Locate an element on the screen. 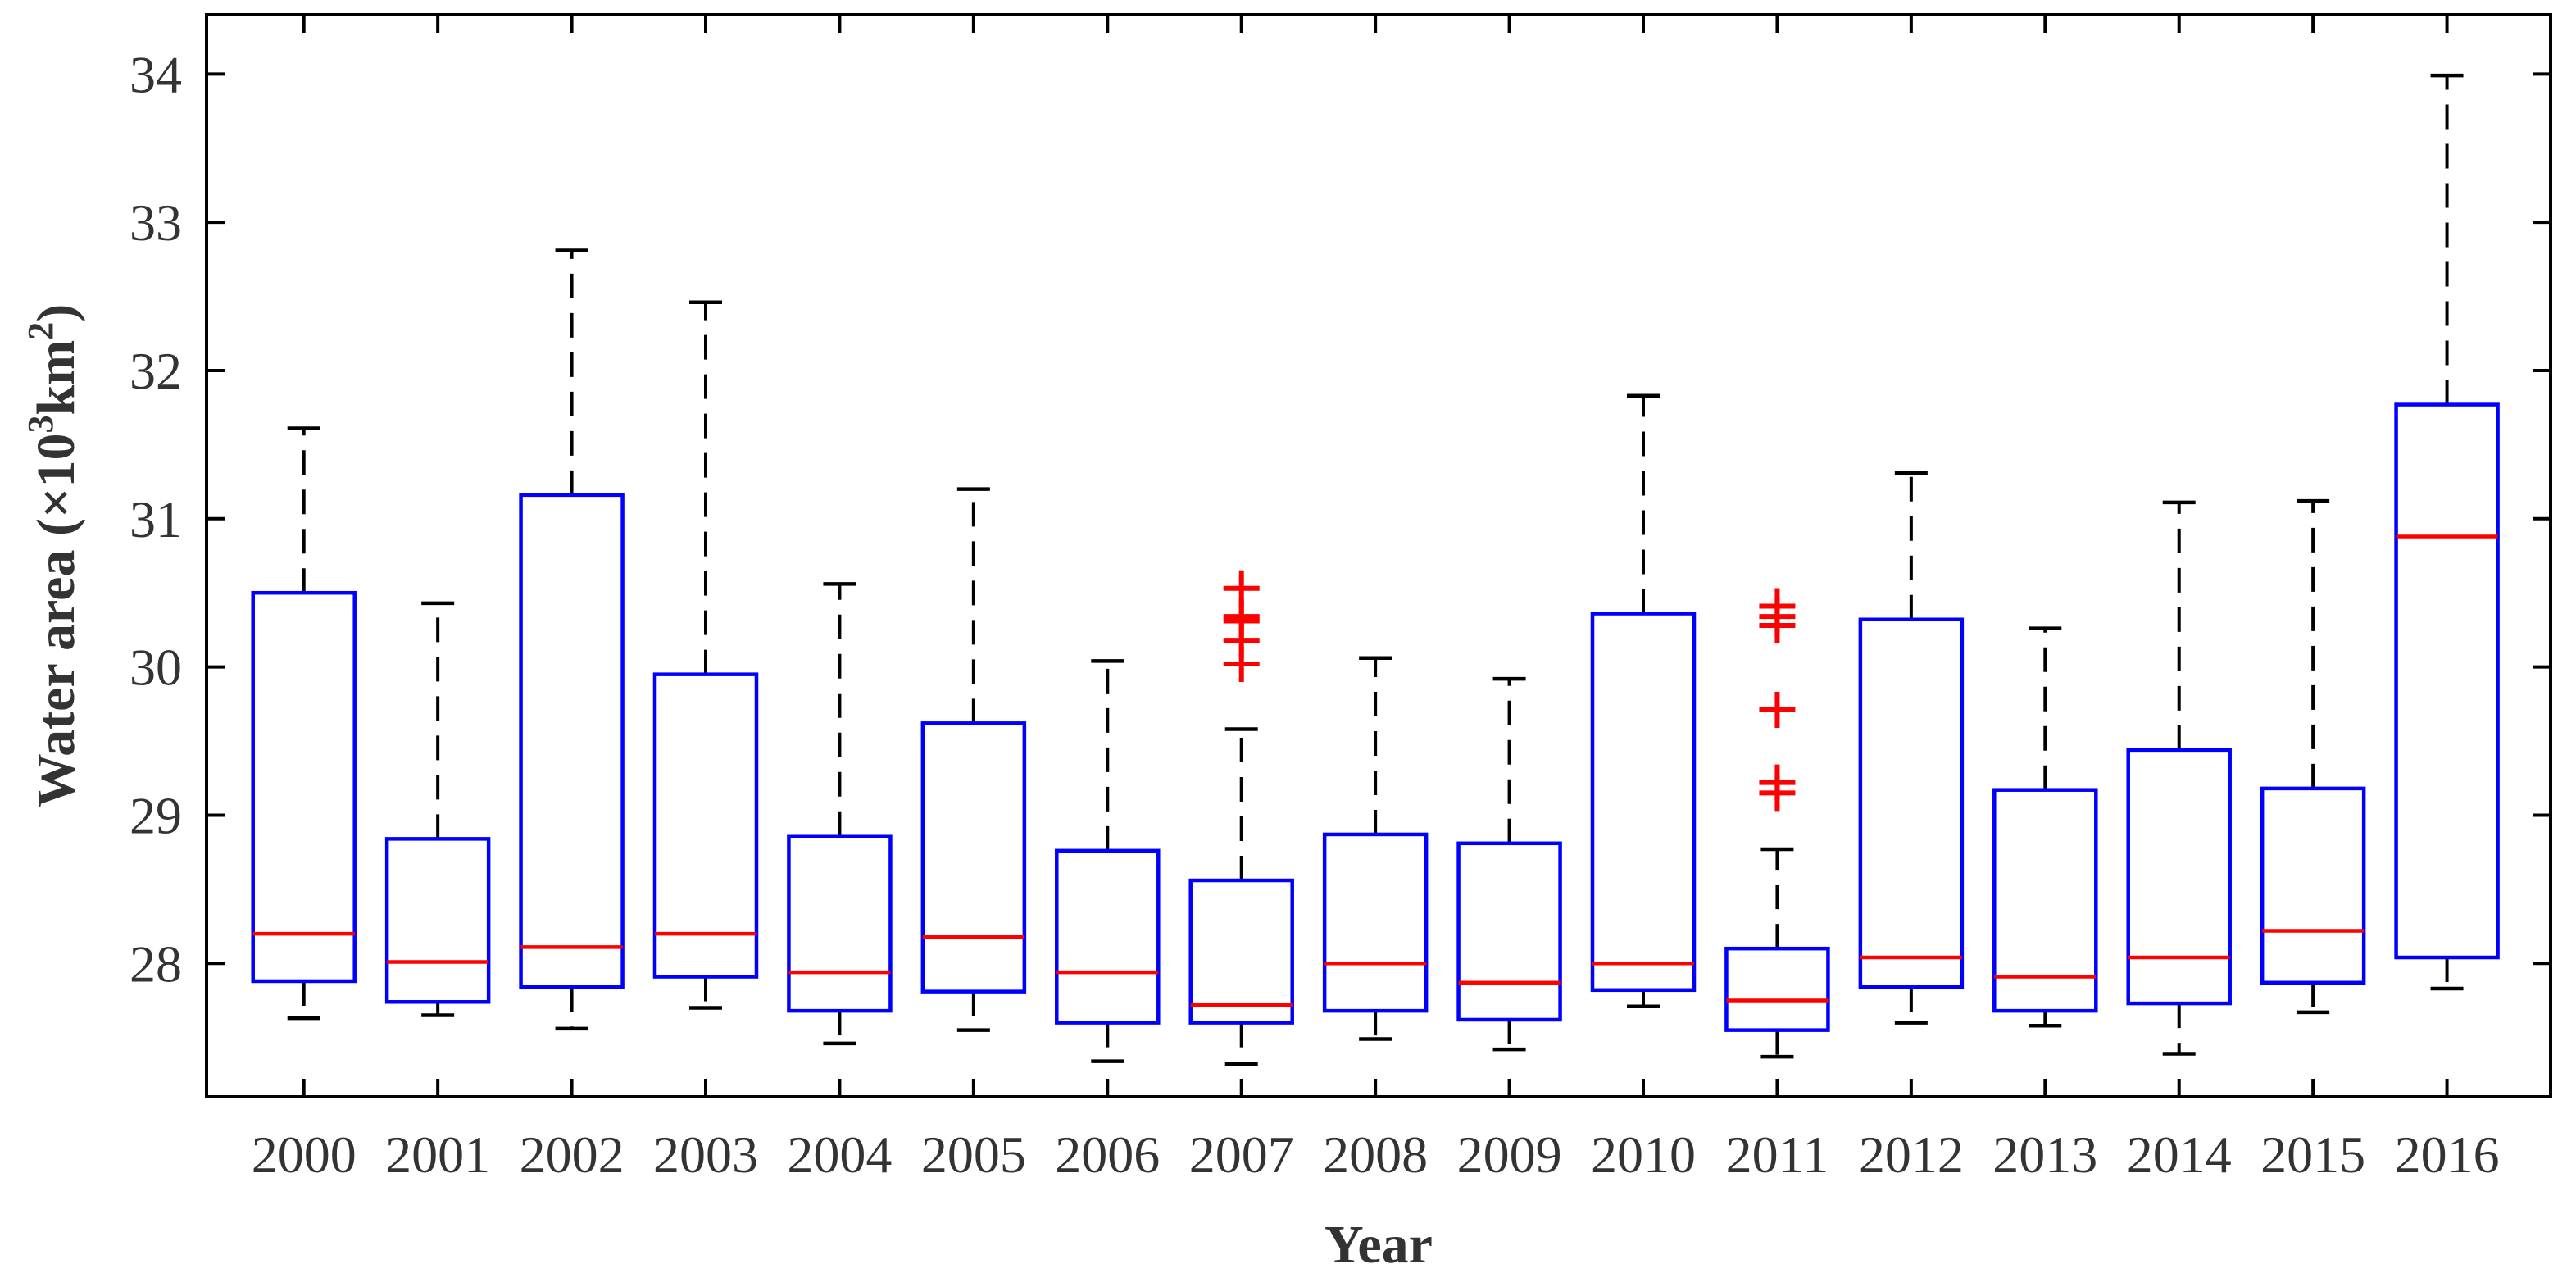  x-tick-label: 2010 is located at coordinates (1643, 1155).